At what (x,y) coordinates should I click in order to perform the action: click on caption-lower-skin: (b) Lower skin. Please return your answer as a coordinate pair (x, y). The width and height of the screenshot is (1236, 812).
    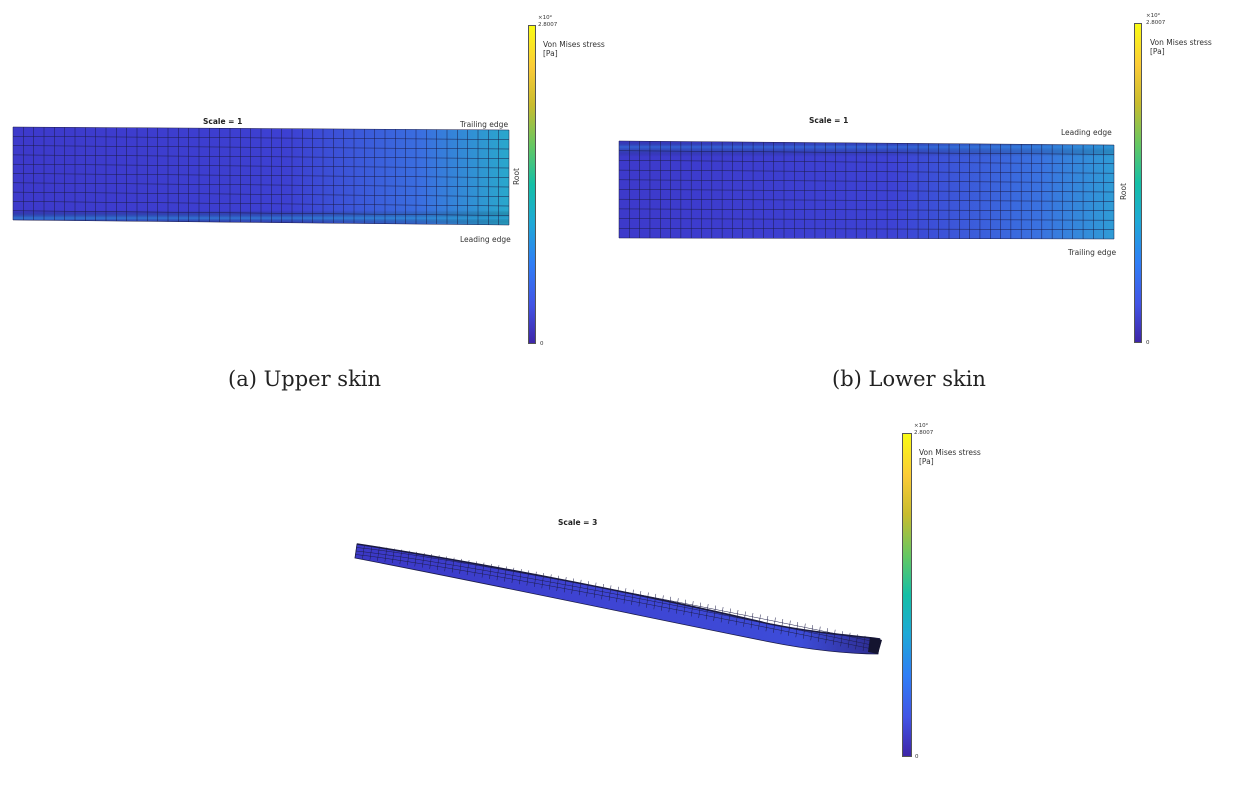
    Looking at the image, I should click on (909, 379).